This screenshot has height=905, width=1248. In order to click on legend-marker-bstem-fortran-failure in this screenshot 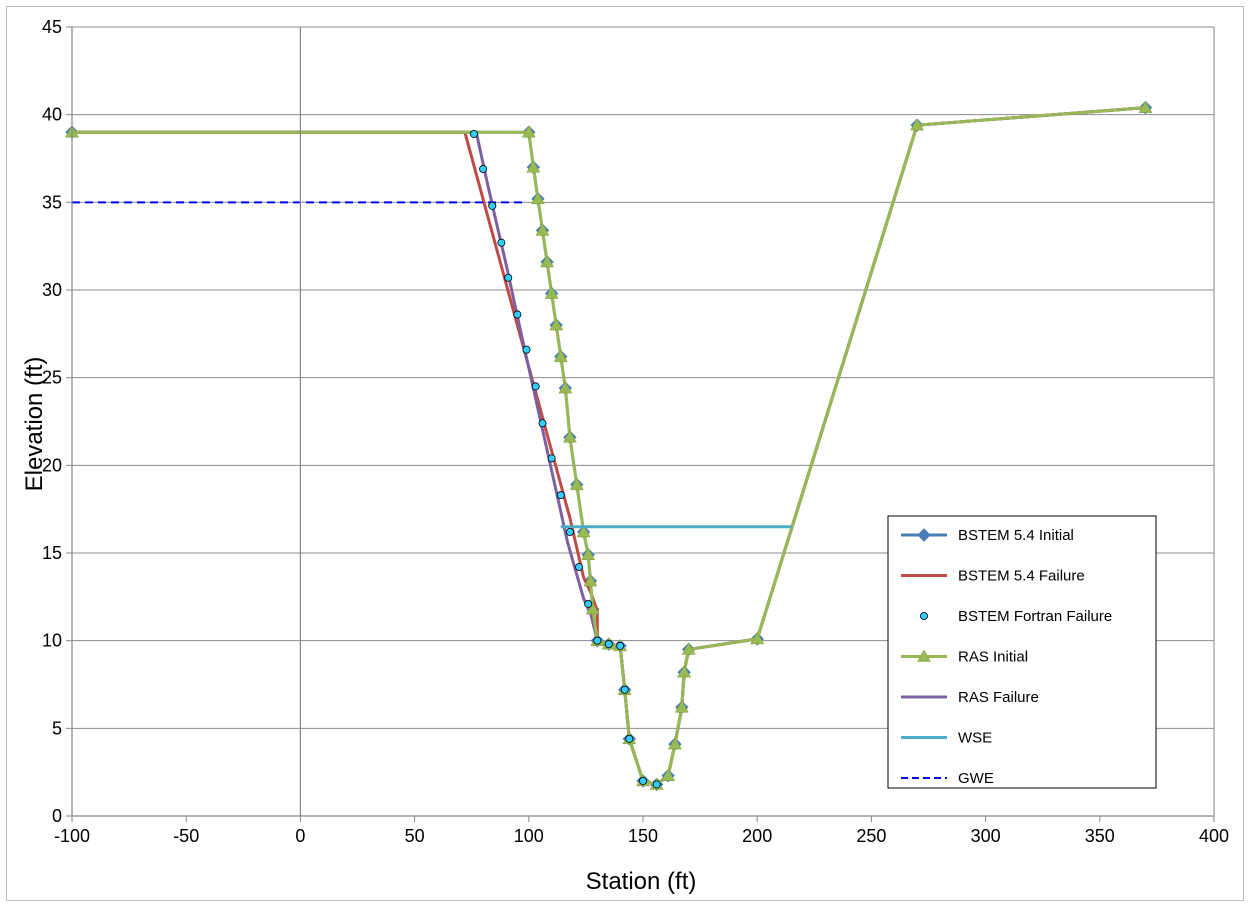, I will do `click(924, 616)`.